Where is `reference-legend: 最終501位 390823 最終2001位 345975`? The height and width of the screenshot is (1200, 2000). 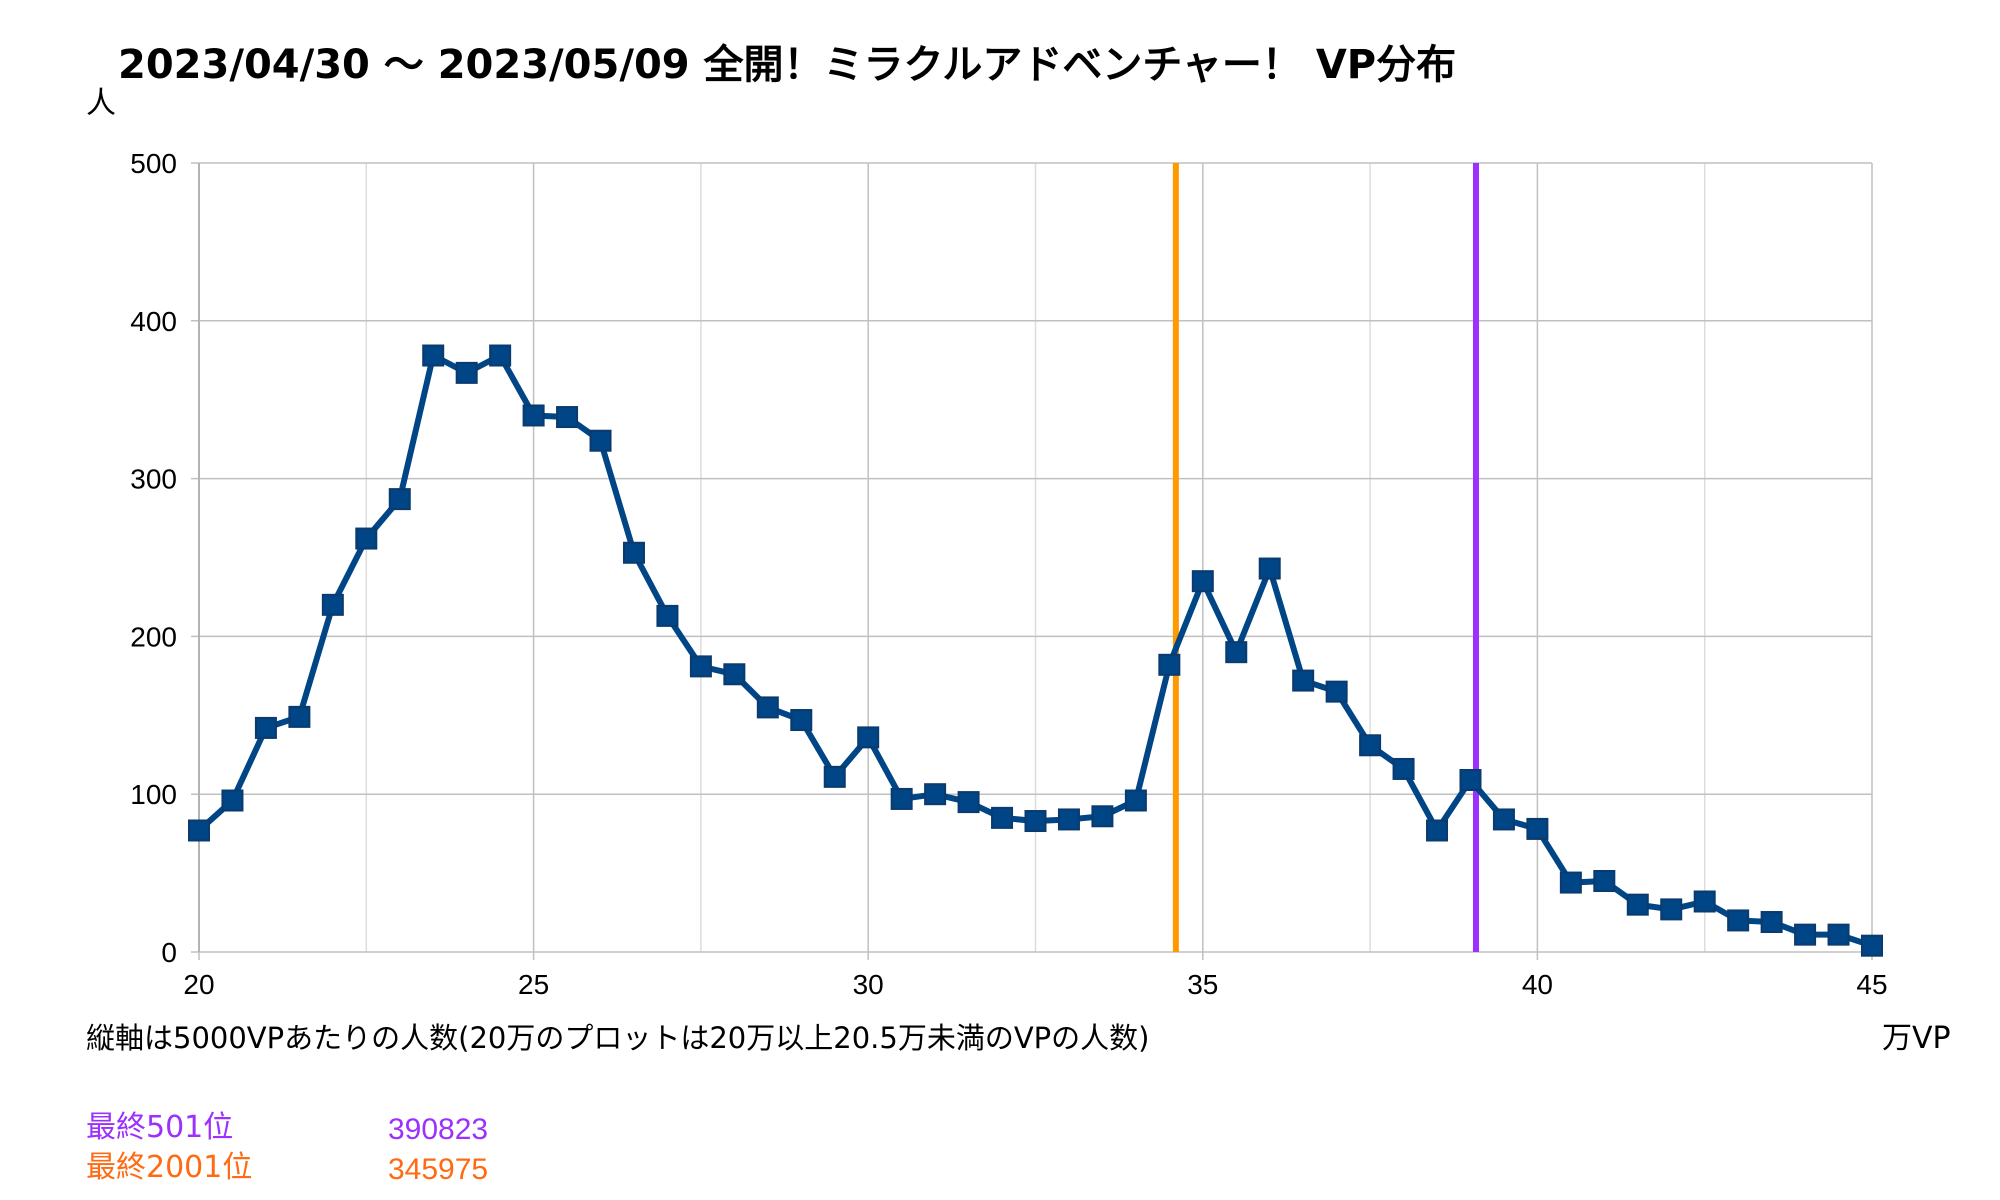
reference-legend: 最終501位 390823 最終2001位 345975 is located at coordinates (287, 1148).